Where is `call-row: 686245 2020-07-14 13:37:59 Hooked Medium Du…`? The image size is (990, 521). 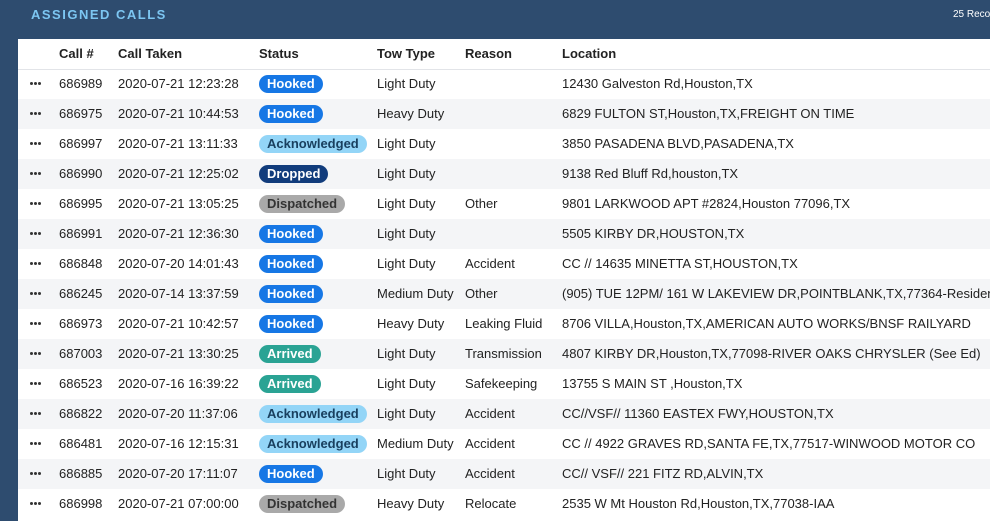
call-row: 686245 2020-07-14 13:37:59 Hooked Medium Du… is located at coordinates (504, 294).